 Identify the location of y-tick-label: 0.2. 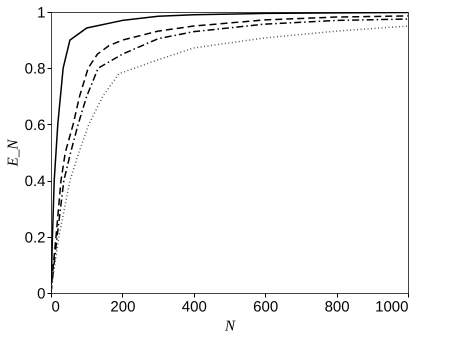
(35, 237).